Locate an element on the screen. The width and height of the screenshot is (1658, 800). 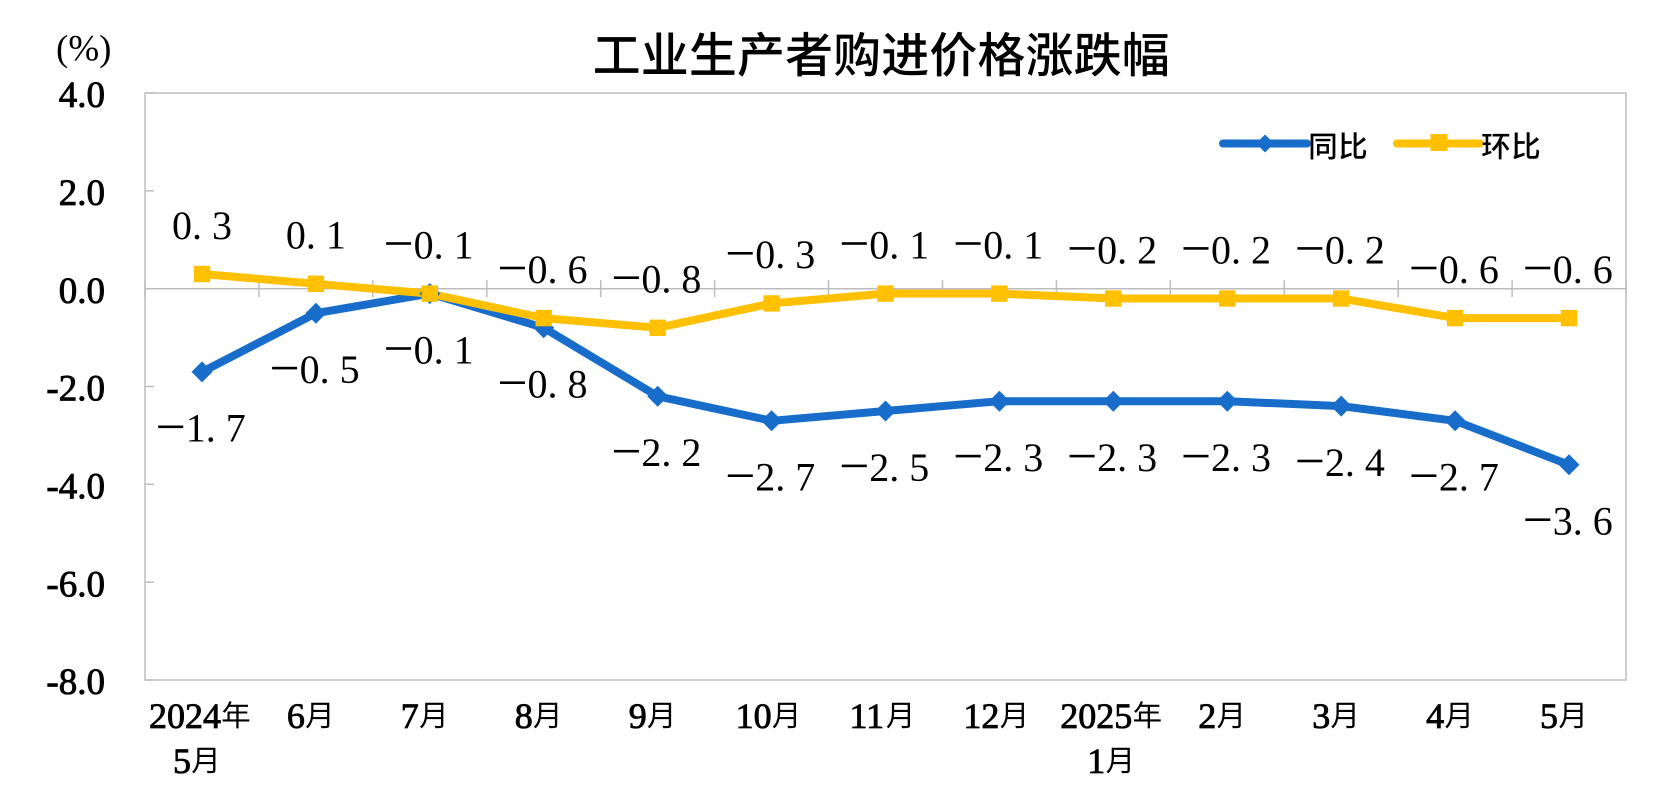
svg-text: -8.0 is located at coordinates (75, 682).